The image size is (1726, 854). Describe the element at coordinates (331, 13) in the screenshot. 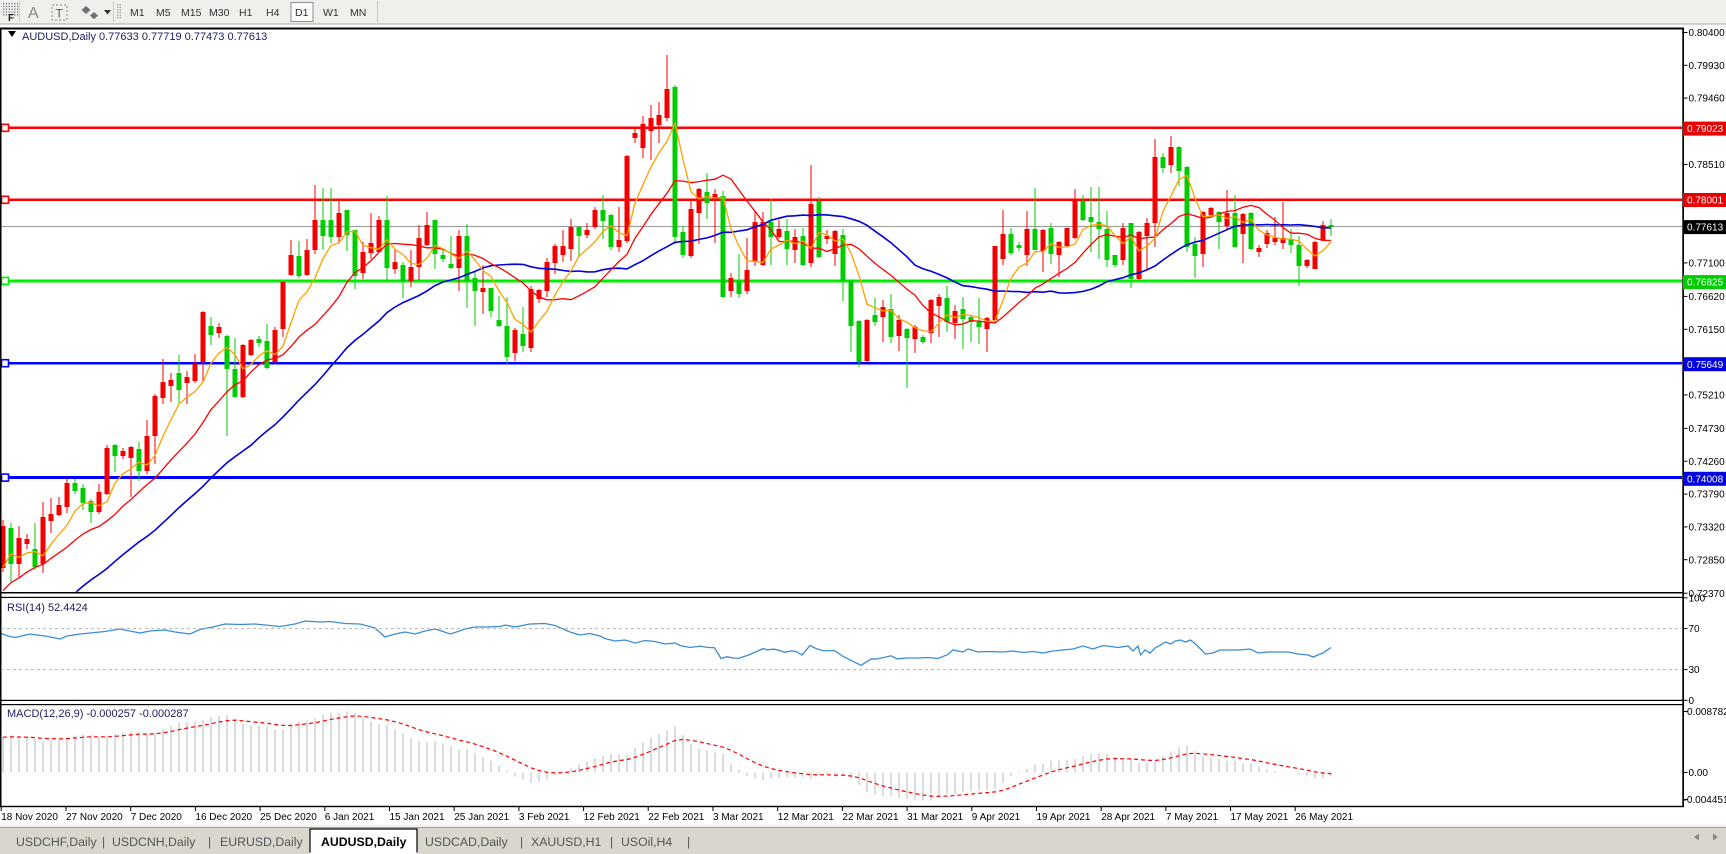

I see `svg-text: W1` at that location.